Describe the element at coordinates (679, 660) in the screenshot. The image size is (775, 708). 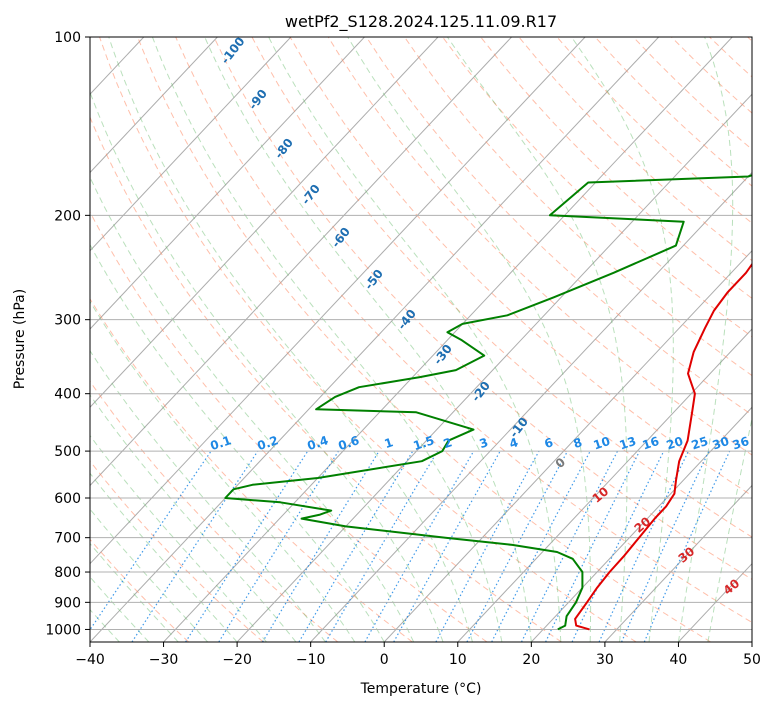
I see `x-tick-label: 40` at that location.